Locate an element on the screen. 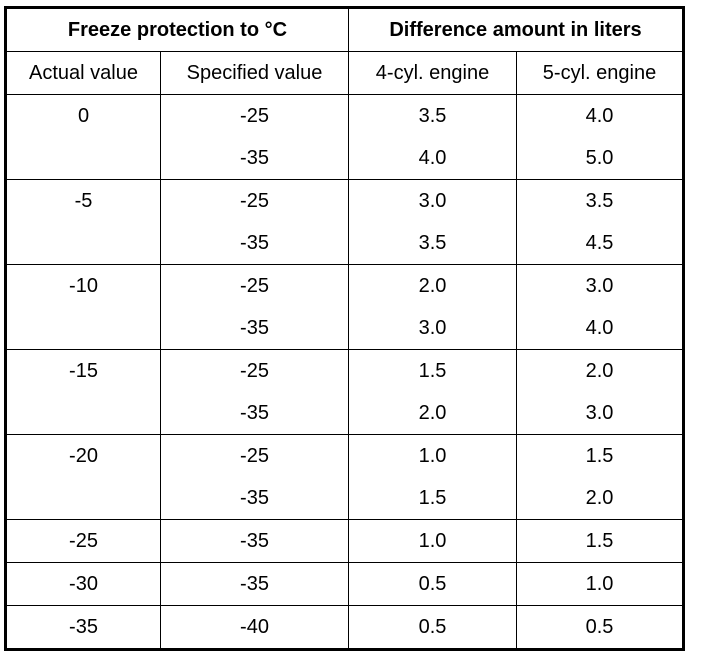 The image size is (704, 651). table-row: -10 -25 2.0 3.0 is located at coordinates (344, 307).